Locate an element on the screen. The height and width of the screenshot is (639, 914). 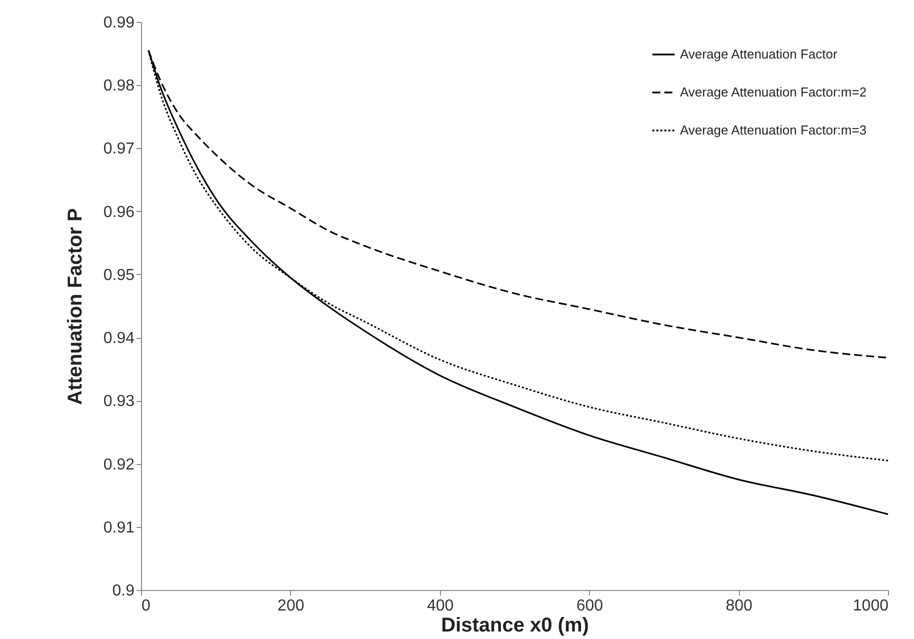
y-tick-label: 0.98 is located at coordinates (119, 86).